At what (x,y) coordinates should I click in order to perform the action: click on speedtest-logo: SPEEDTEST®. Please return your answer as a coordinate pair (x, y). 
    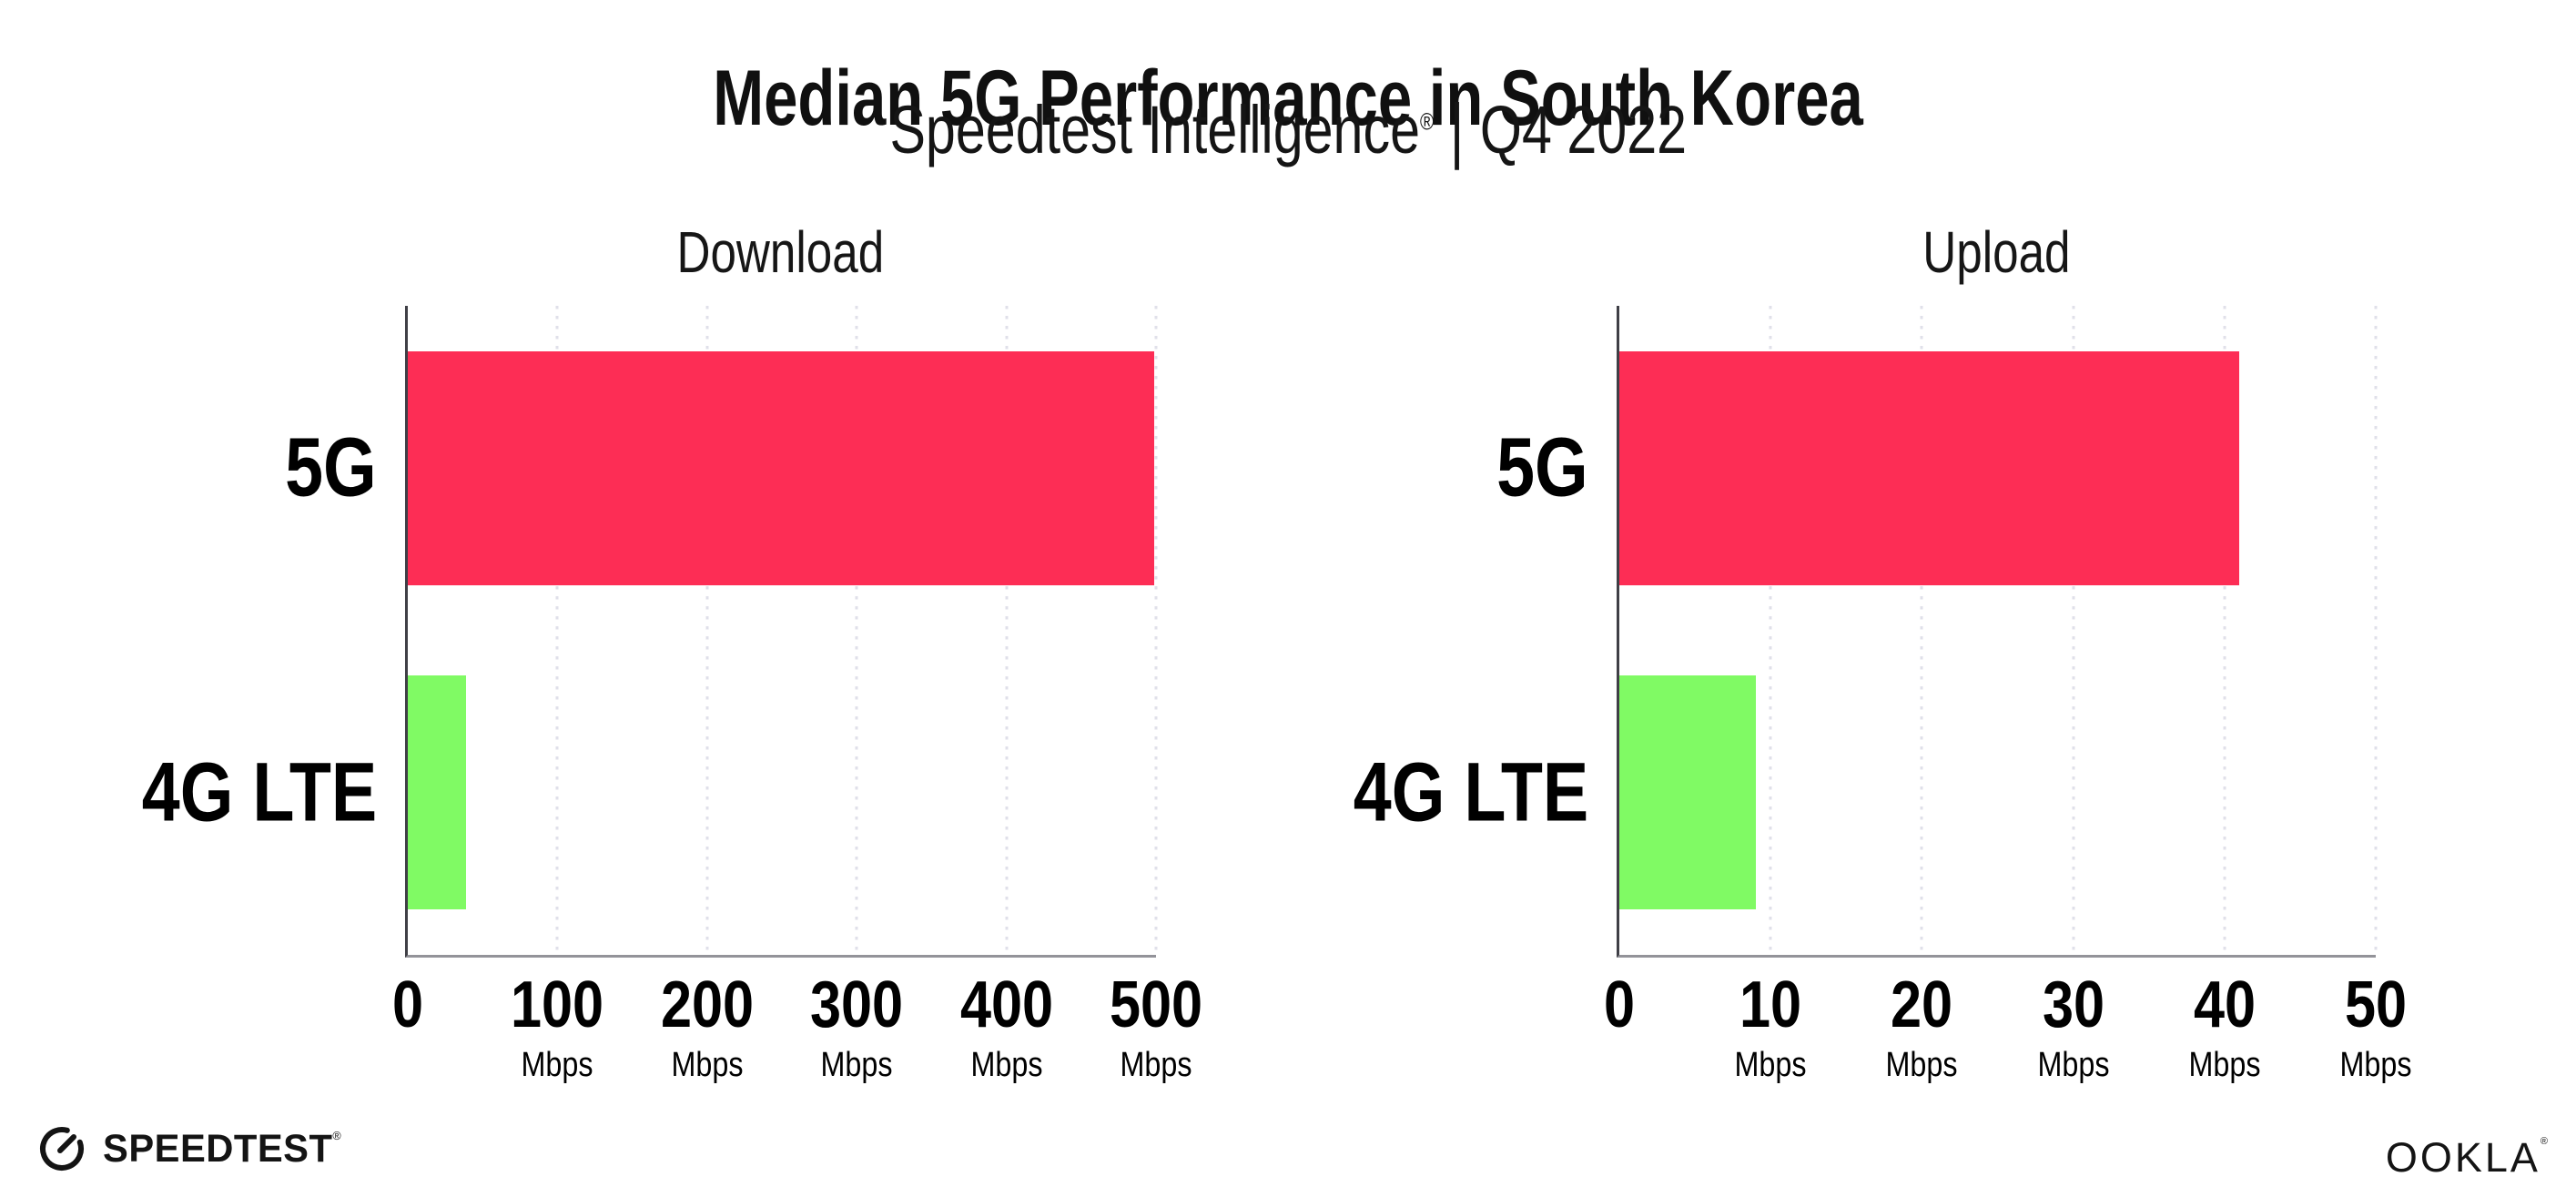
    Looking at the image, I should click on (190, 1149).